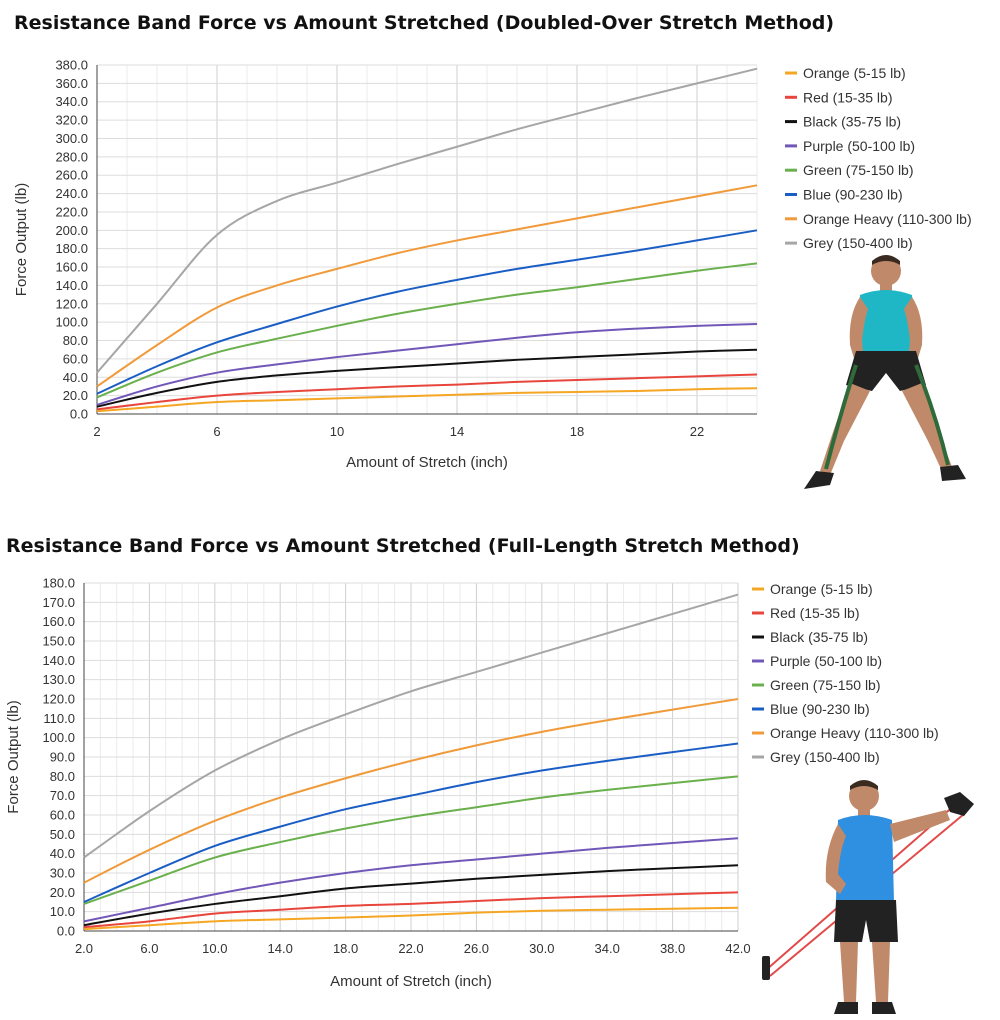 This screenshot has width=1000, height=1020. I want to click on y-tick-label: 200.0, so click(71, 230).